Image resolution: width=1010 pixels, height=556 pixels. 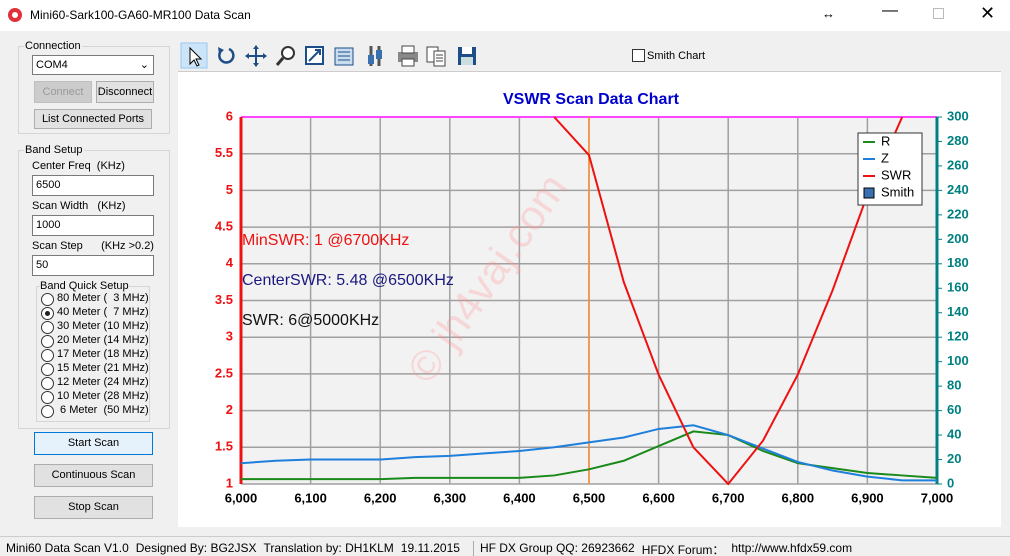 I want to click on y2-tick-label: 300, so click(x=958, y=115).